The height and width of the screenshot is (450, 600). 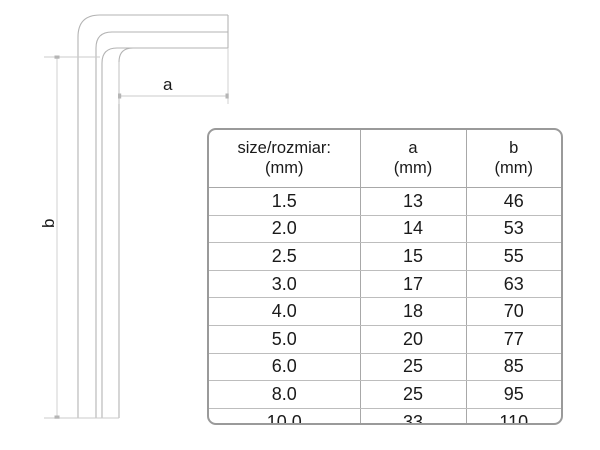 What do you see at coordinates (412, 229) in the screenshot?
I see `cell-a: 14` at bounding box center [412, 229].